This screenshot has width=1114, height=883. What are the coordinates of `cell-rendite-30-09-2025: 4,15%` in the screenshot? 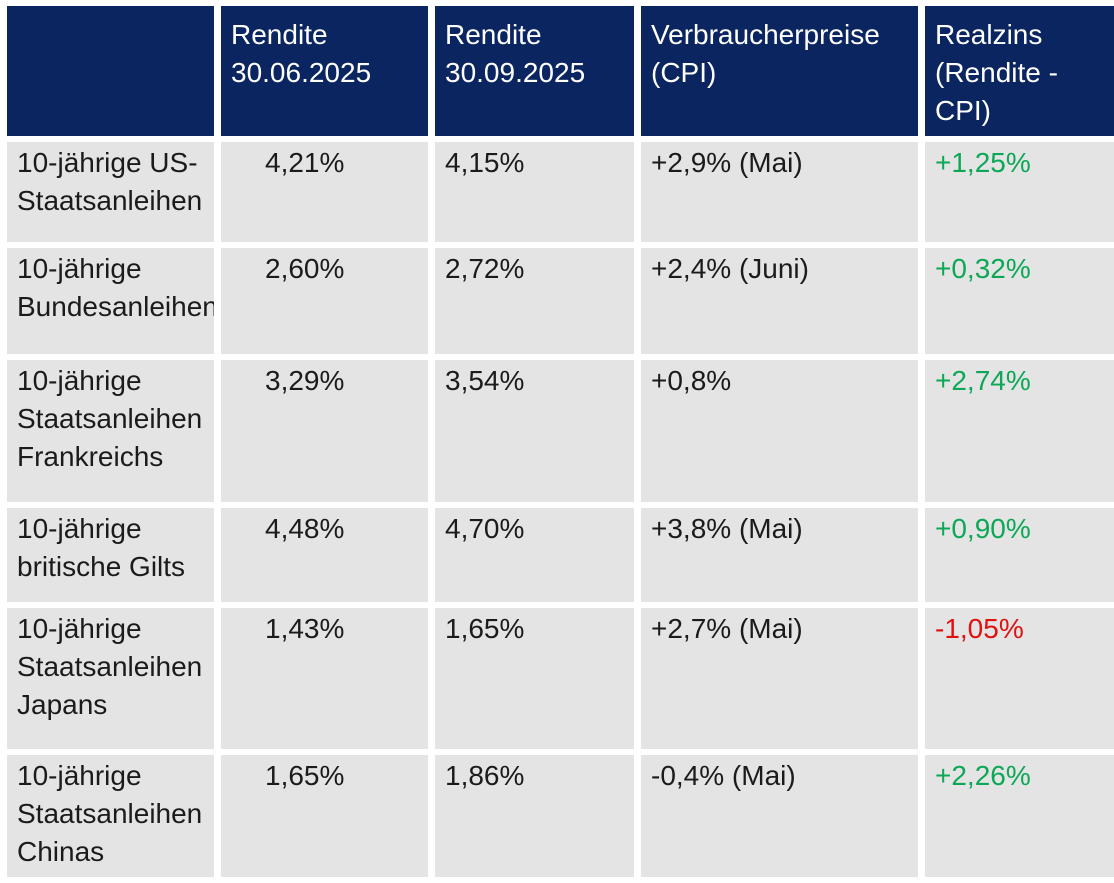 It's located at (534, 192).